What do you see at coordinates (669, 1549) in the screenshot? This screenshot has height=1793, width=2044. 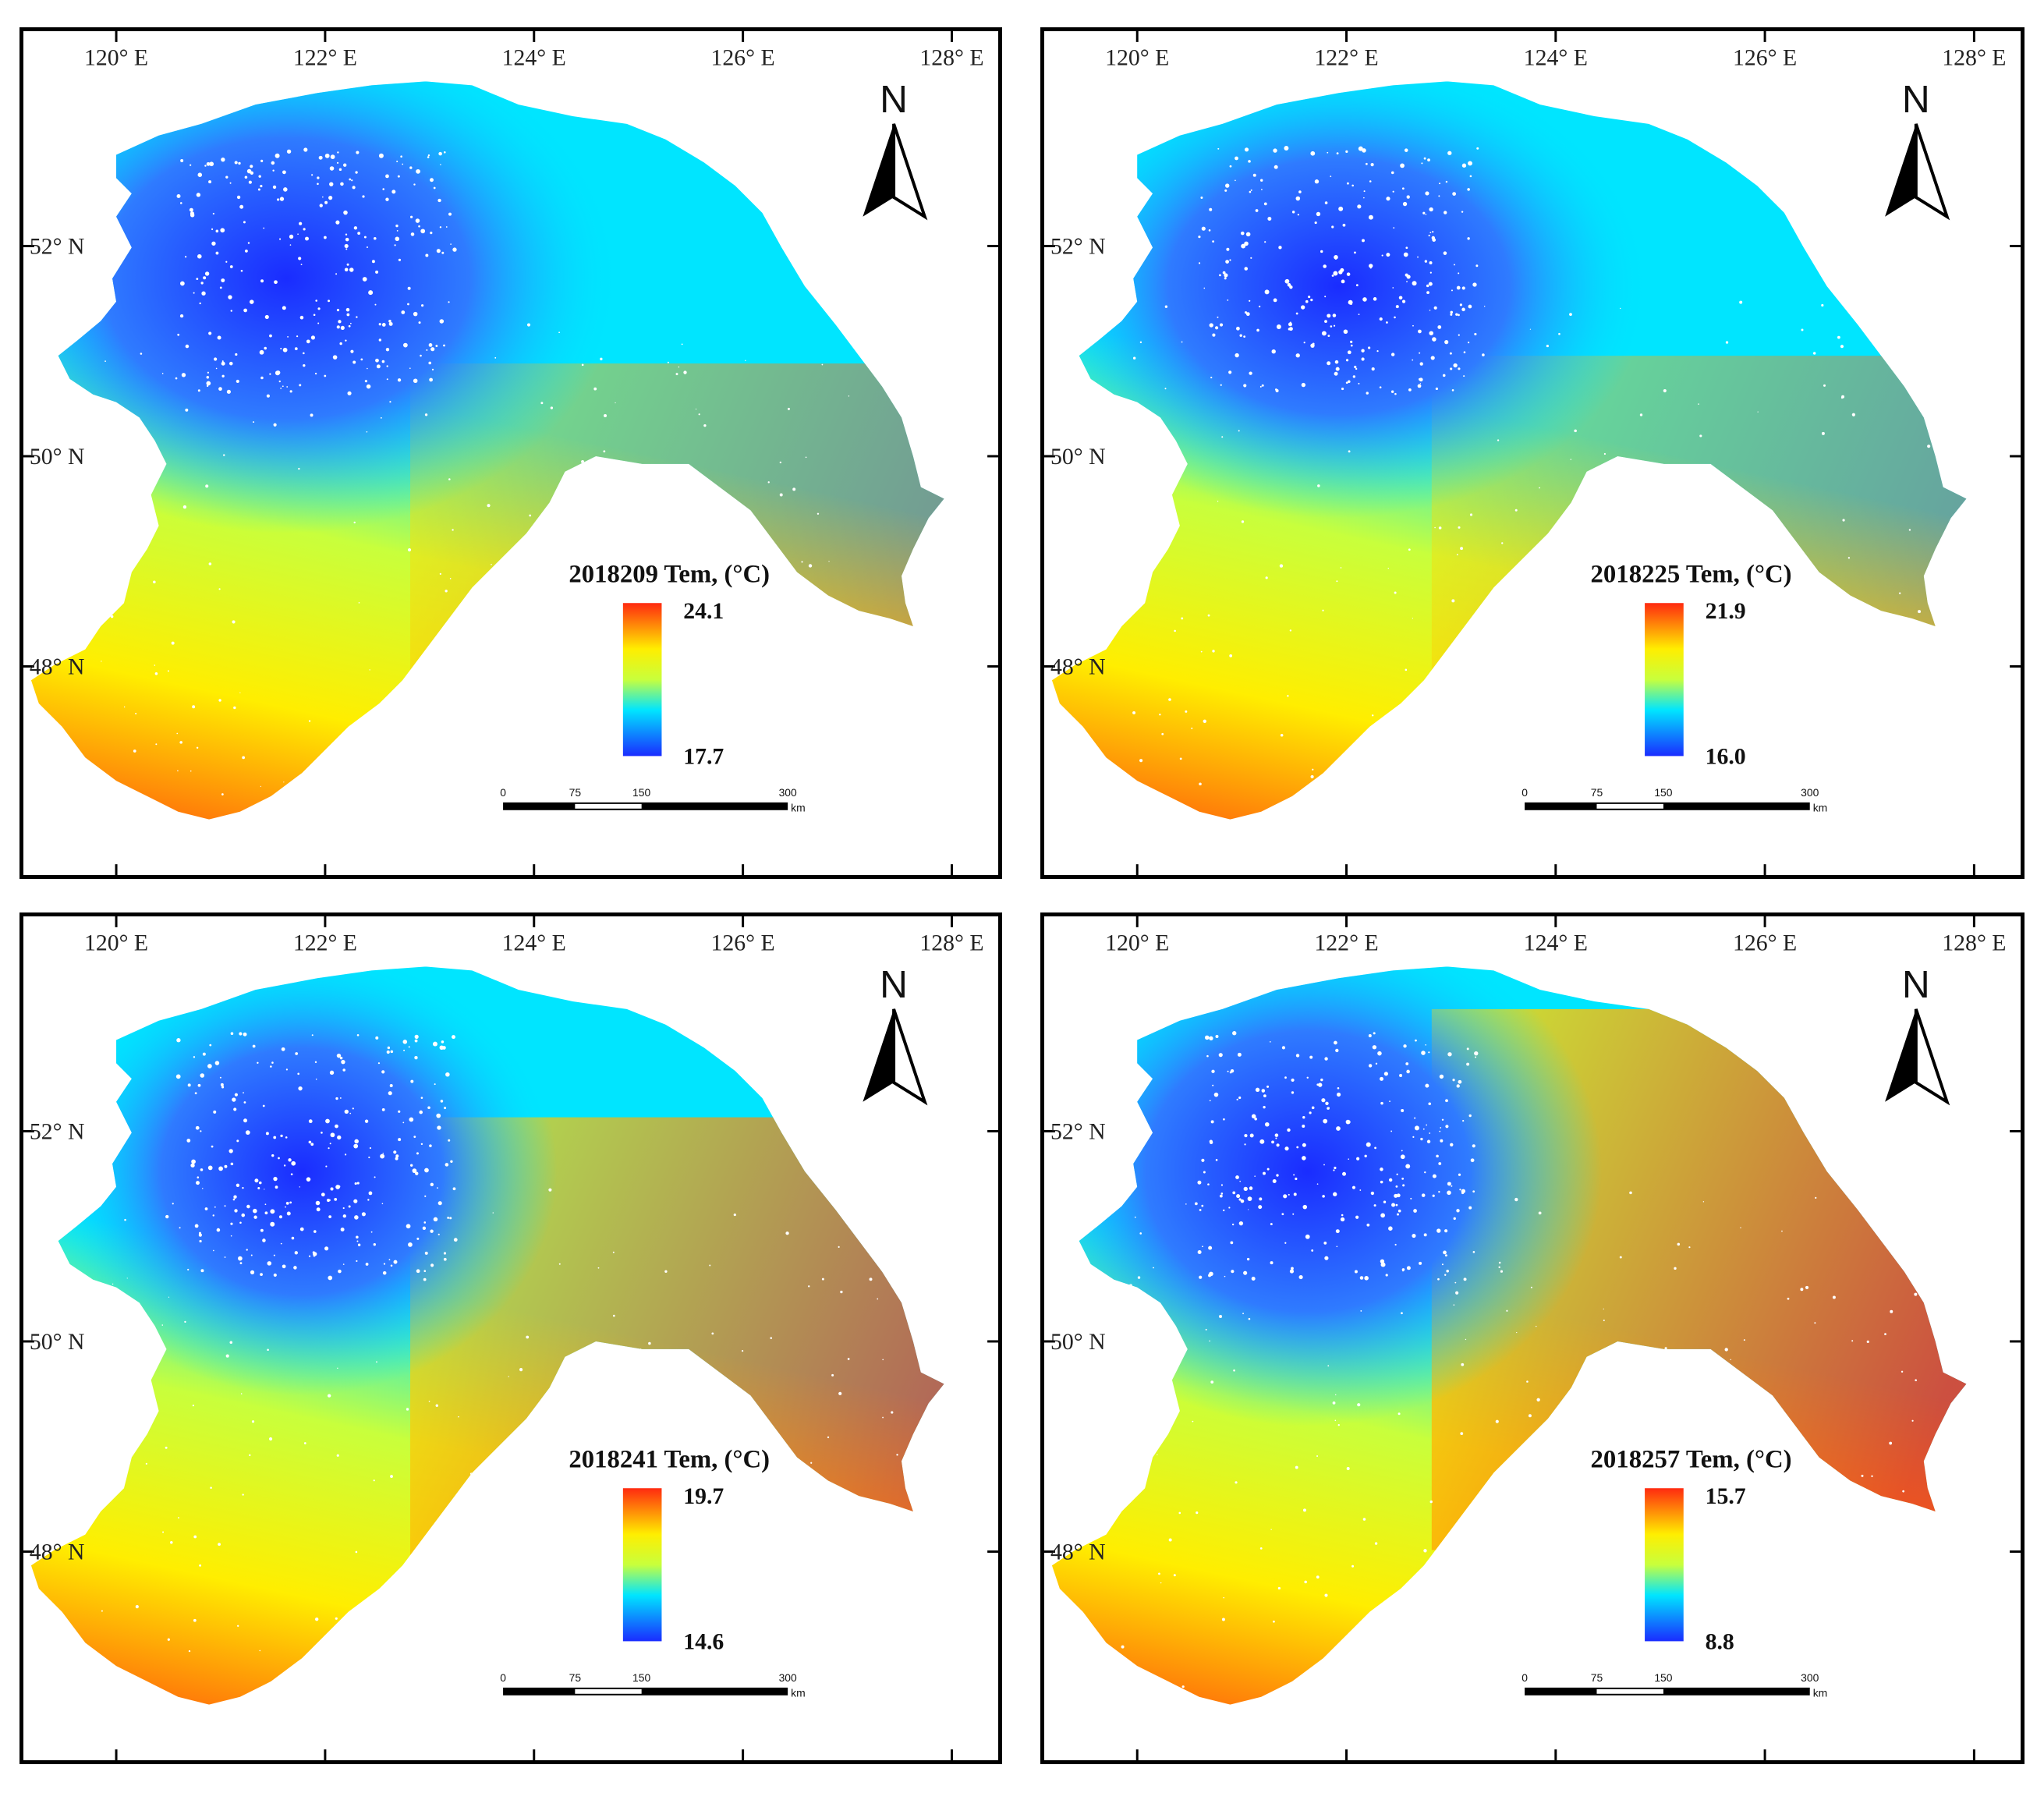 I see `legend: 2018241 Tem, (°C) 19.7 14.6` at bounding box center [669, 1549].